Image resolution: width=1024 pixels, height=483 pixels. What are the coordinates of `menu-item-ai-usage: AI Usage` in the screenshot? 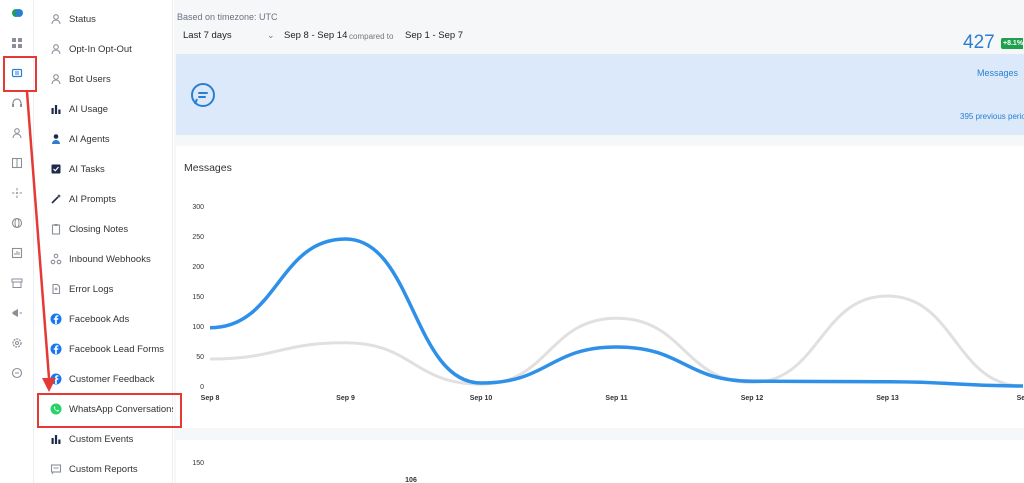 It's located at (104, 109).